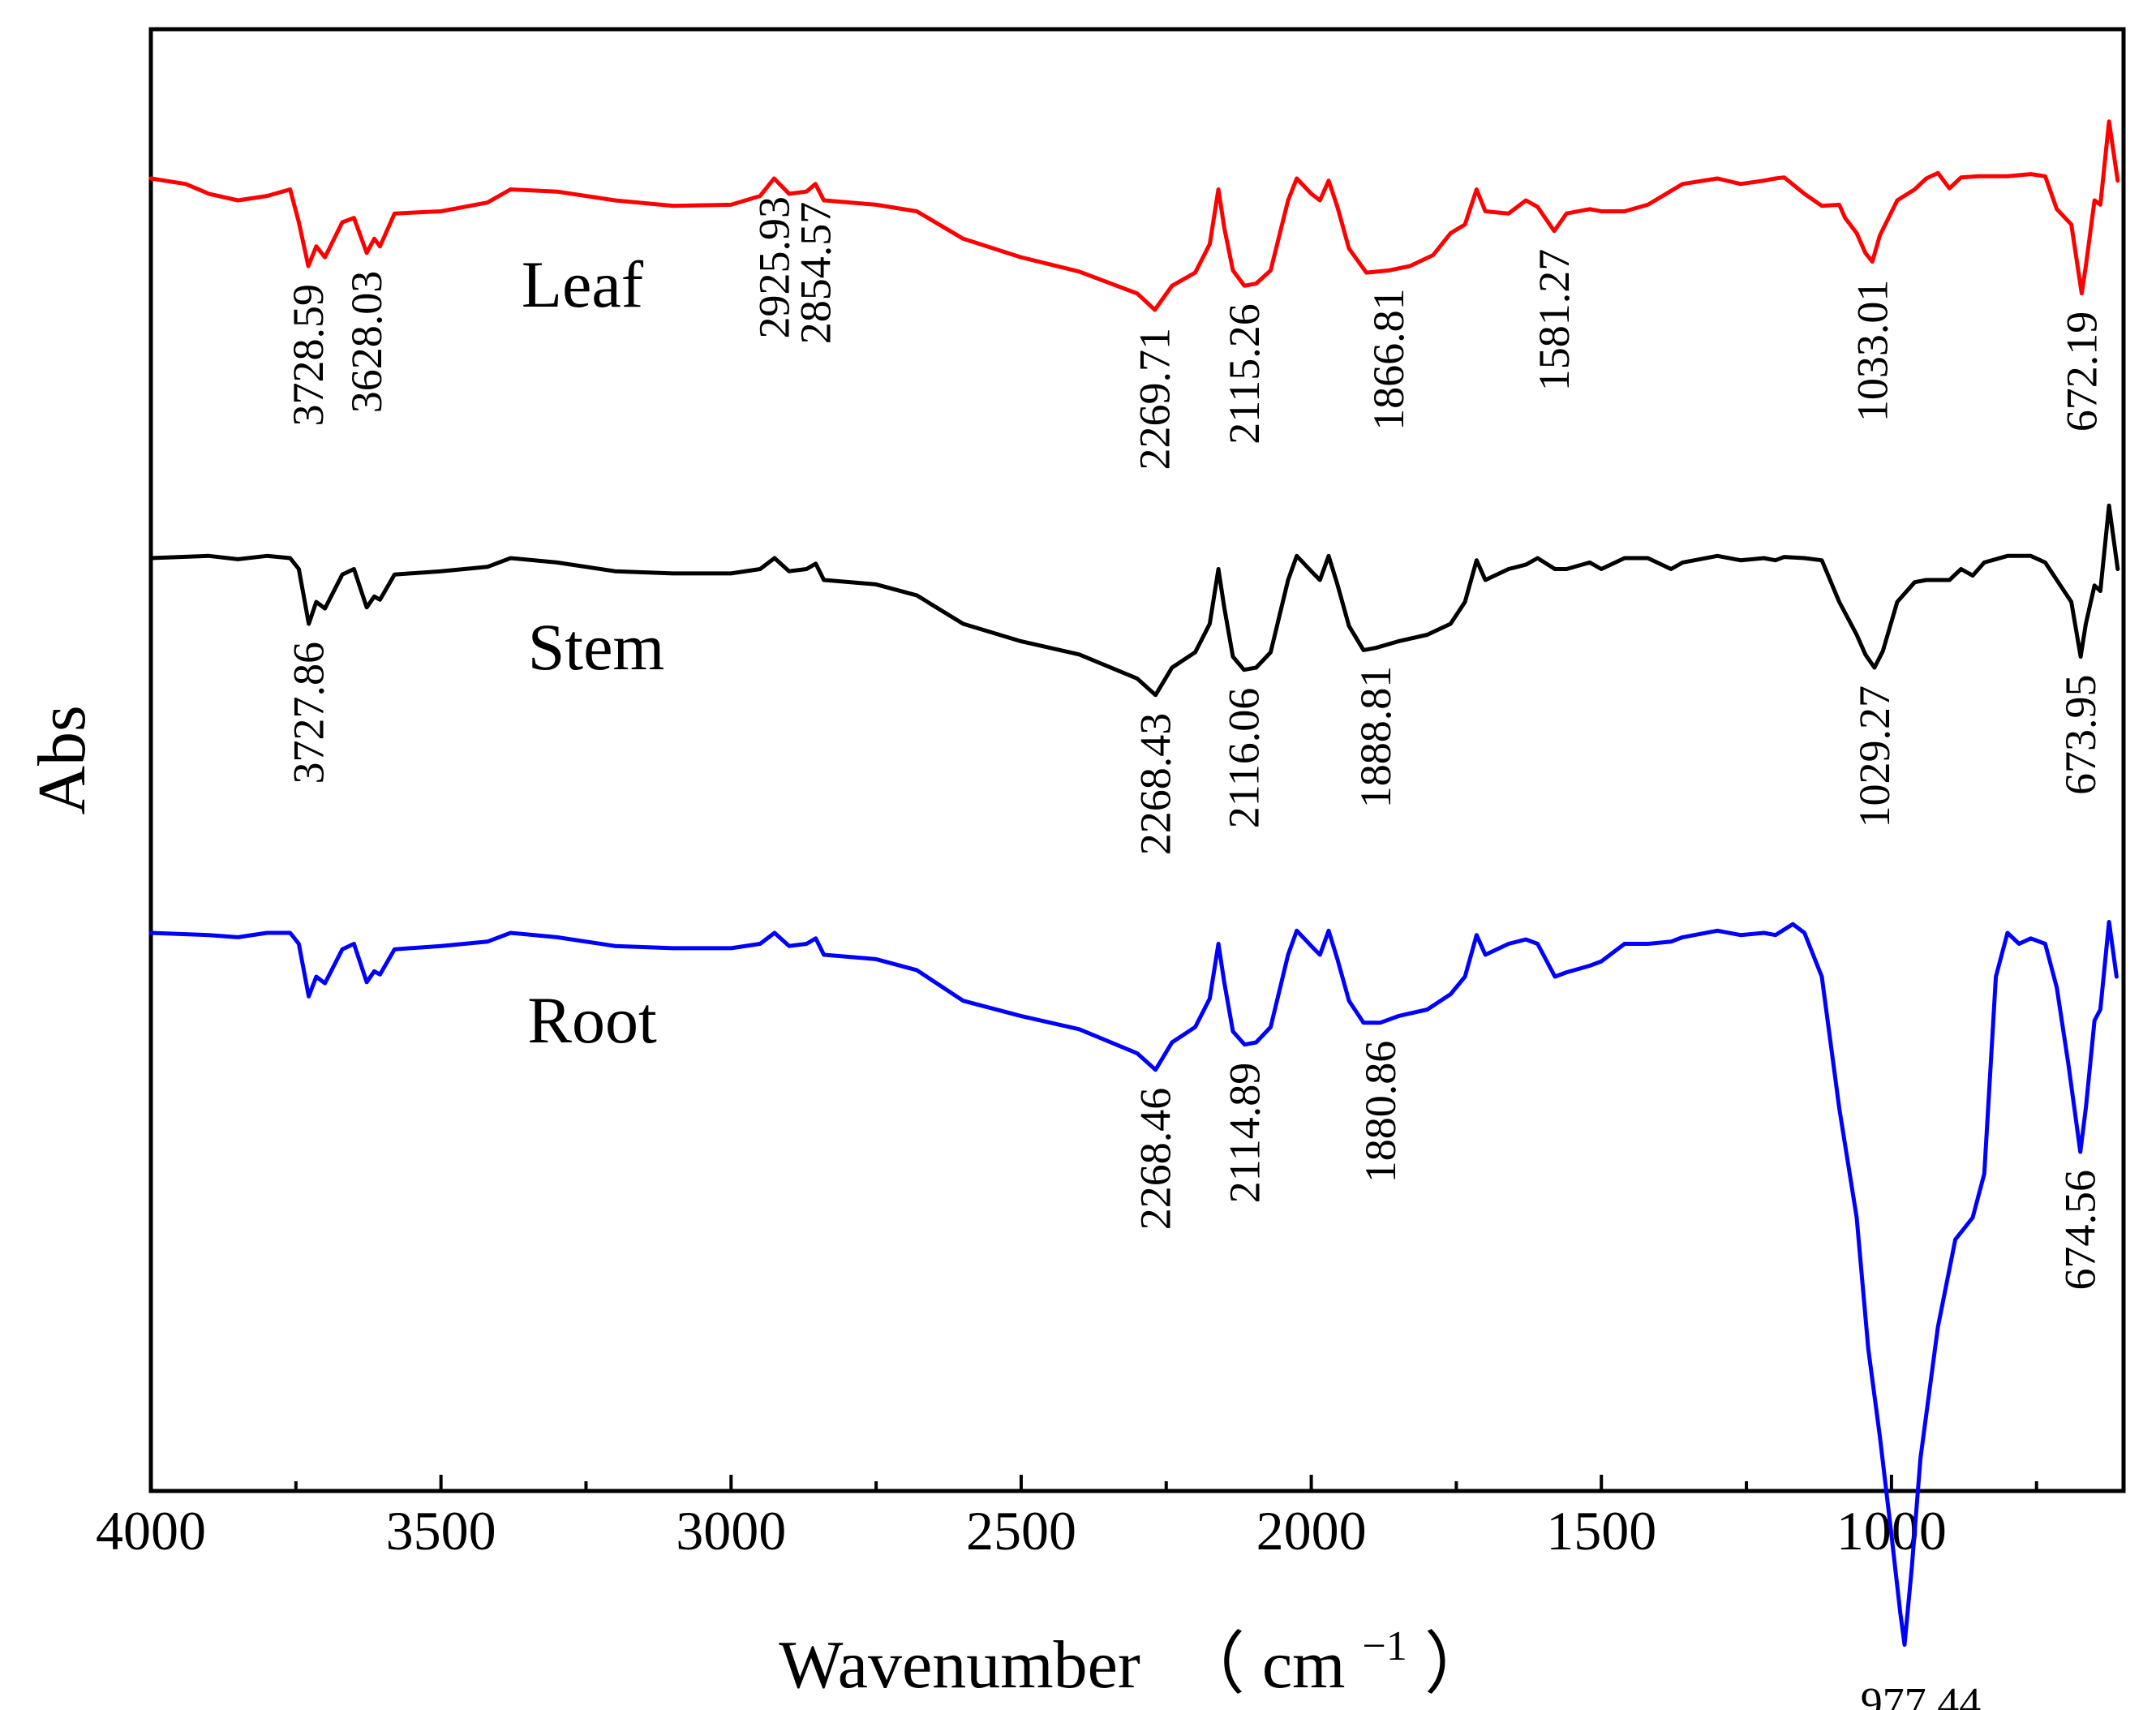 This screenshot has width=2156, height=1710. What do you see at coordinates (1155, 399) in the screenshot?
I see `peak-label: 2269.71` at bounding box center [1155, 399].